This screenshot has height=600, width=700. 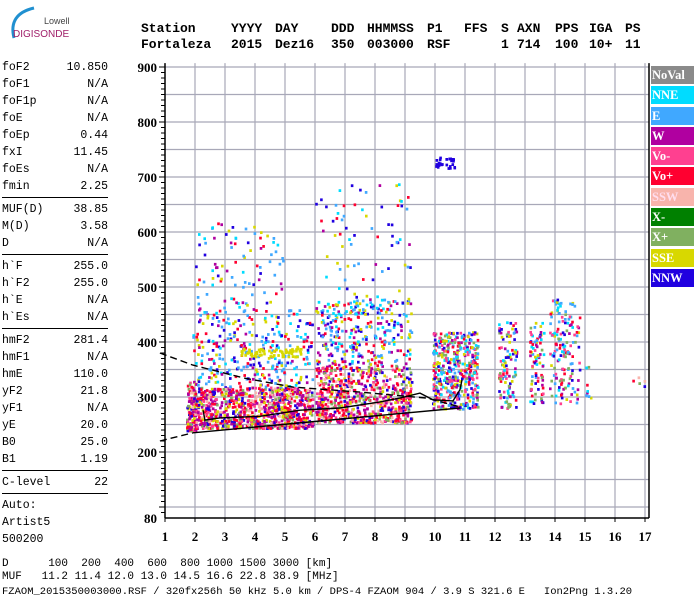 I want to click on characteristic-name: foEs, so click(x=16, y=169).